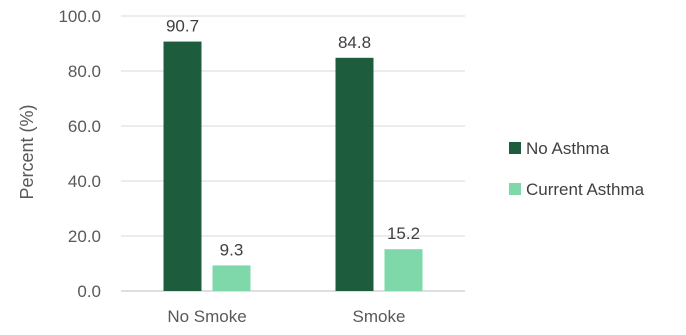 Image resolution: width=686 pixels, height=335 pixels. Describe the element at coordinates (84, 236) in the screenshot. I see `y-tick-label: 20.0` at that location.